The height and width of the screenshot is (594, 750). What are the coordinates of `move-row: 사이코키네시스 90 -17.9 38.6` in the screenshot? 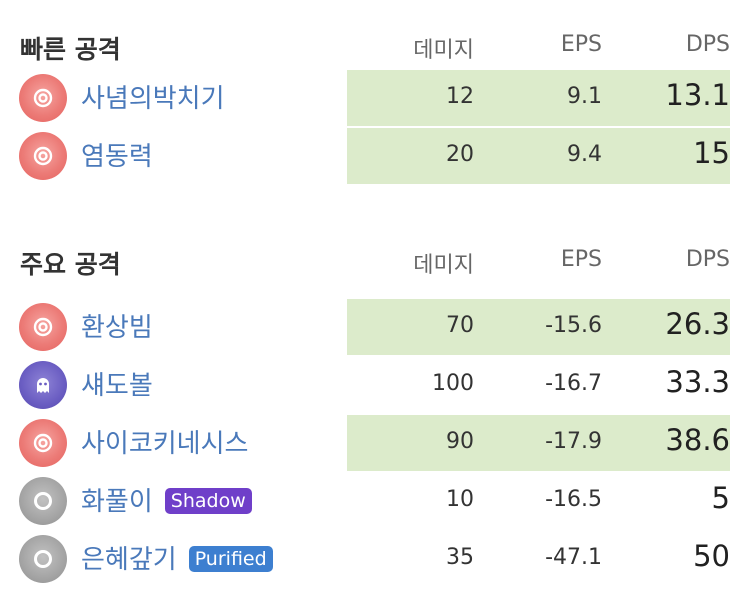 It's located at (375, 444).